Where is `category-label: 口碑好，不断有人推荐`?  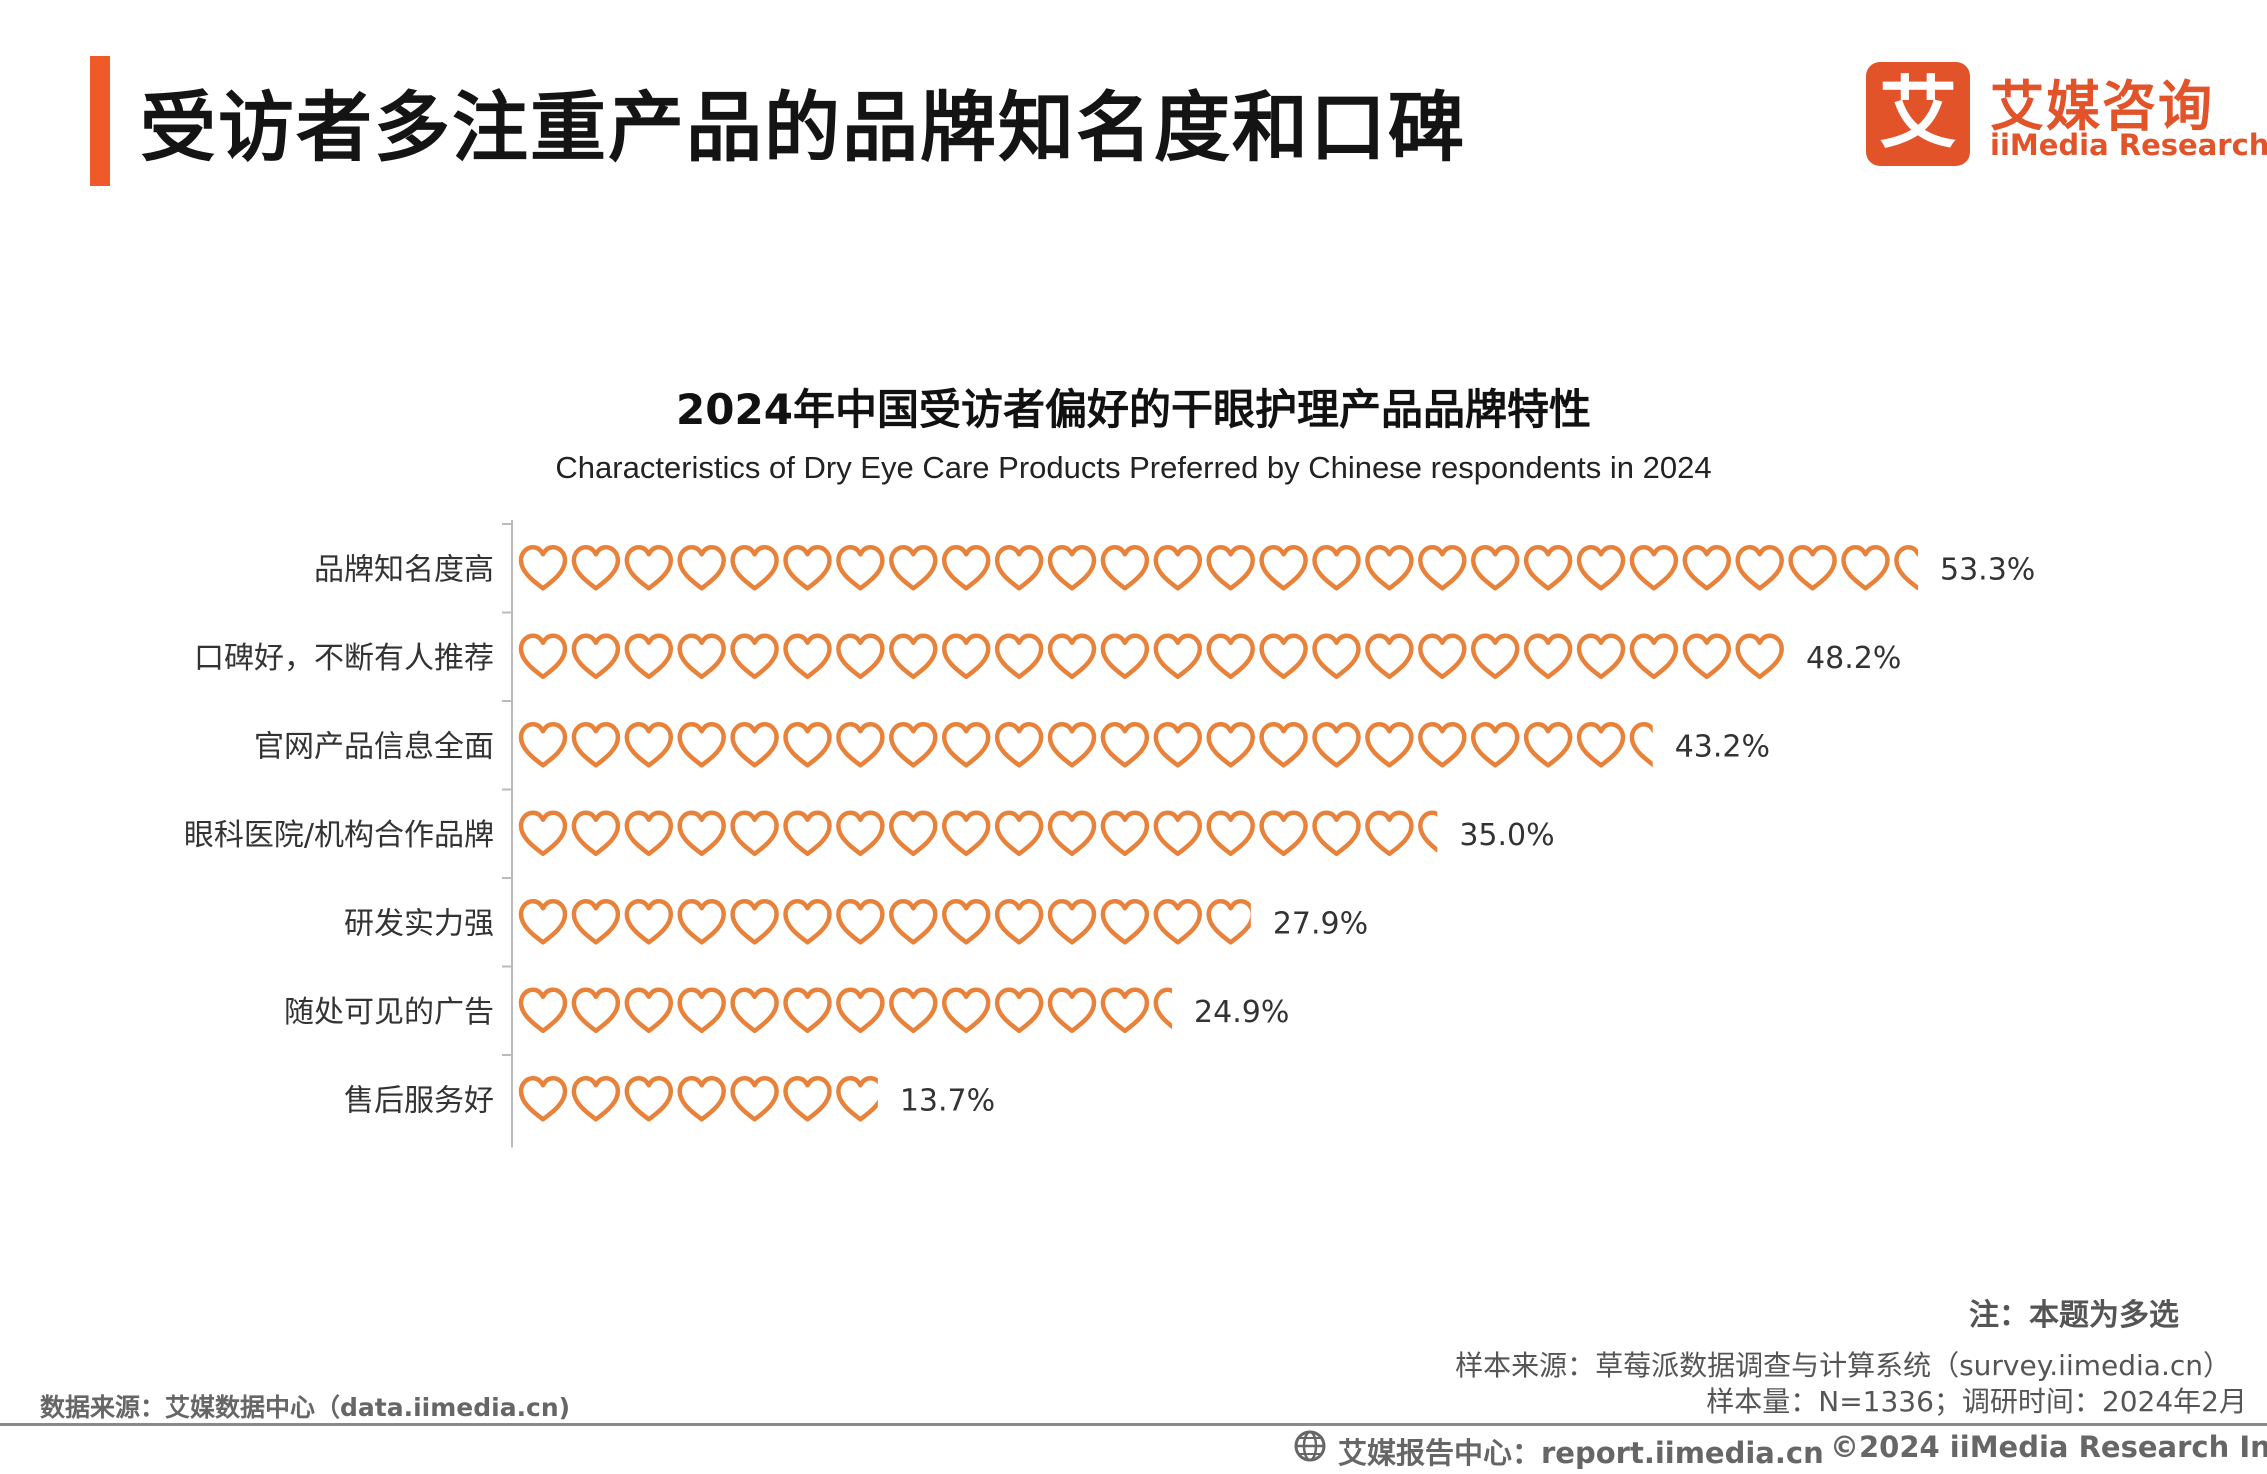 category-label: 口碑好，不断有人推荐 is located at coordinates (344, 658).